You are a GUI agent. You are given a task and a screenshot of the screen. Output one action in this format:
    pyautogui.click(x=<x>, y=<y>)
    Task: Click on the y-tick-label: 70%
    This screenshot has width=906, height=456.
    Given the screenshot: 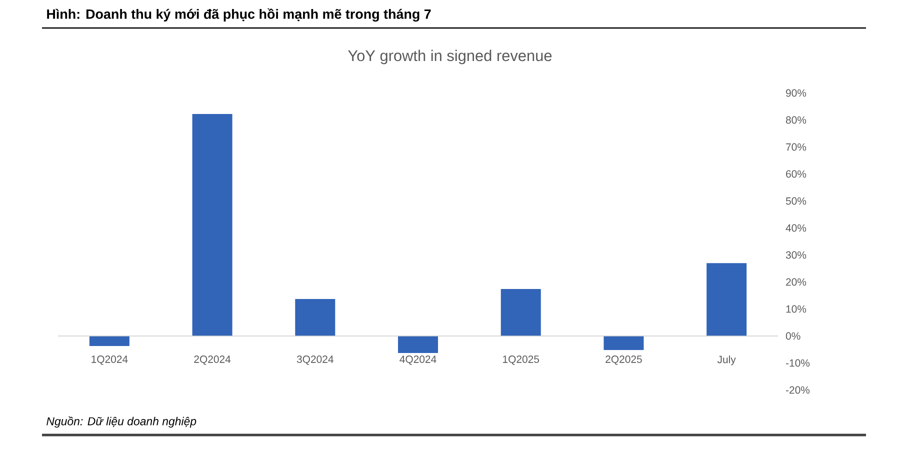 What is the action you would take?
    pyautogui.click(x=796, y=147)
    